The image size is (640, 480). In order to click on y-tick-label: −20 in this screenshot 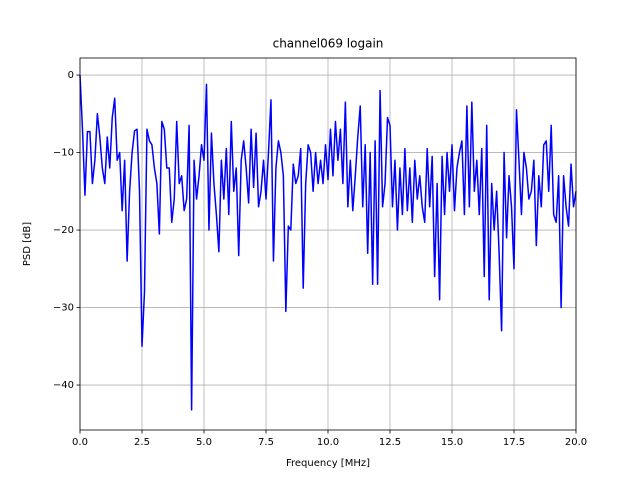, I will do `click(63, 230)`.